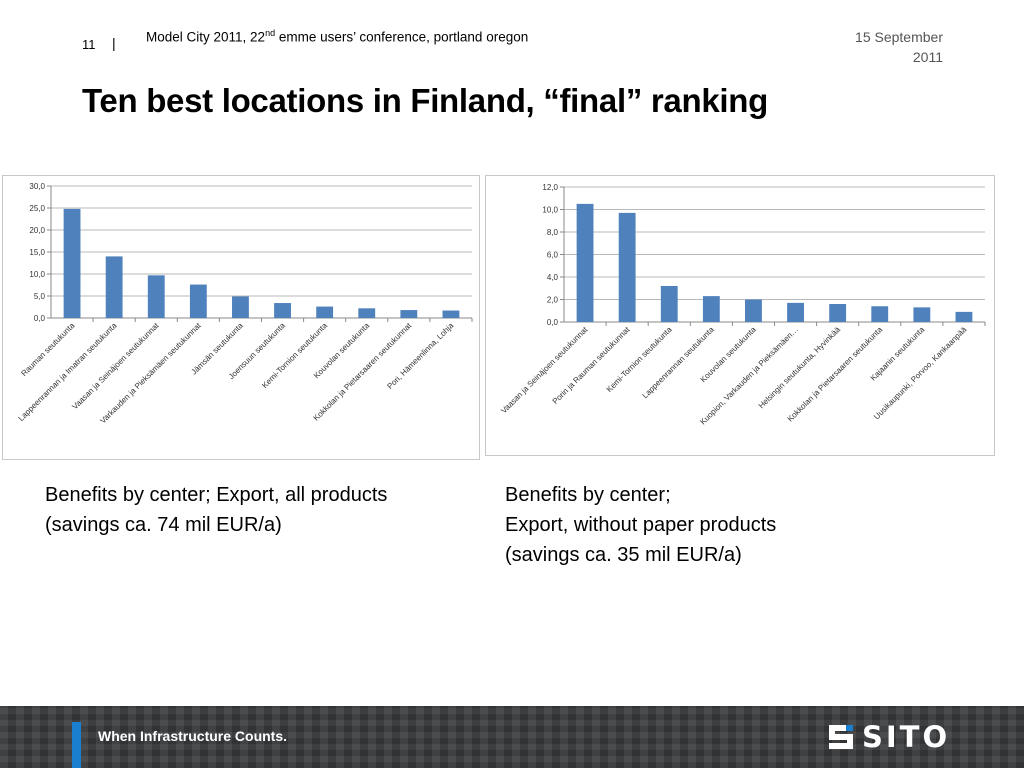  Describe the element at coordinates (37, 252) in the screenshot. I see `left-chart-ytick-label: 15,0` at that location.